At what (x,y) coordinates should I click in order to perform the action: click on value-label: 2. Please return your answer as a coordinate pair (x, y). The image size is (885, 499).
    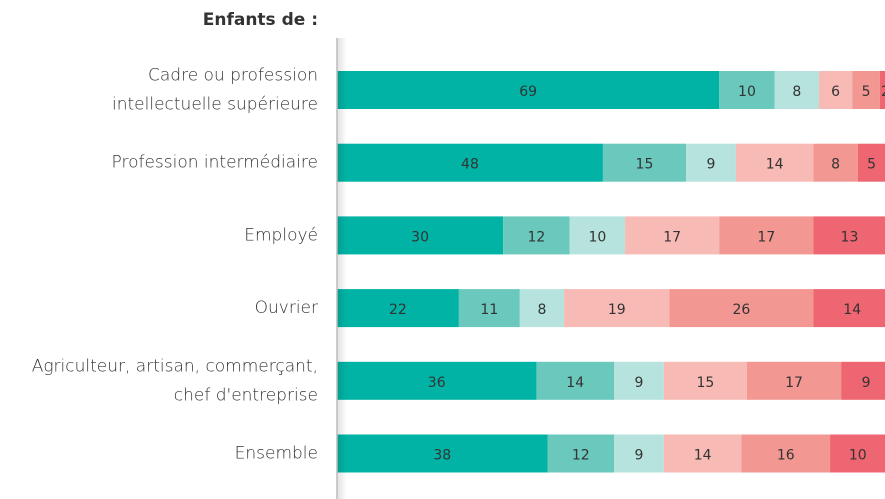
    Looking at the image, I should click on (883, 92).